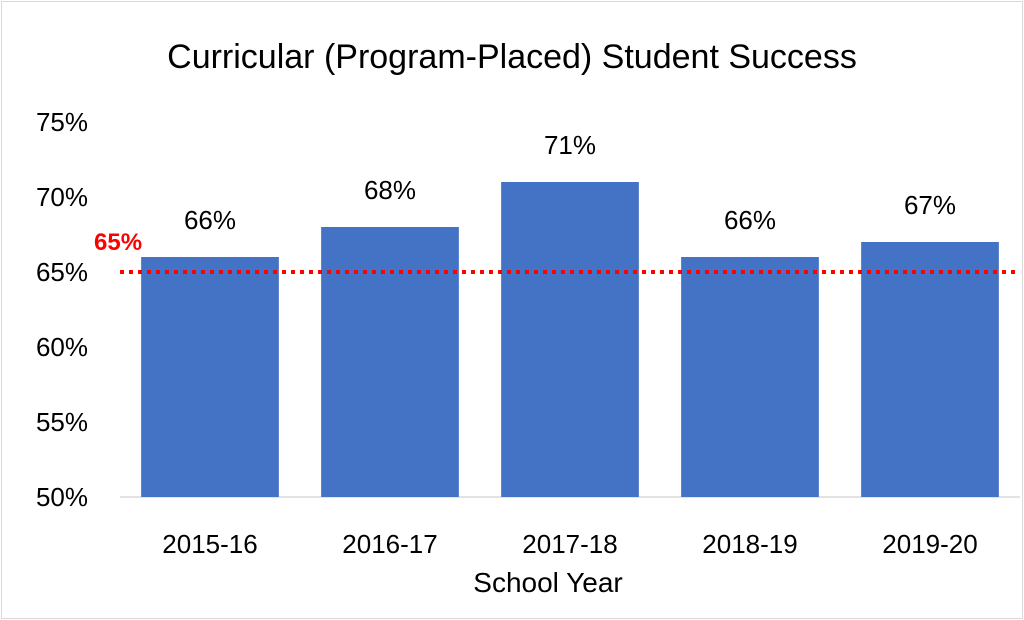 This screenshot has height=620, width=1024. What do you see at coordinates (62, 347) in the screenshot?
I see `y-tick-label: 60%` at bounding box center [62, 347].